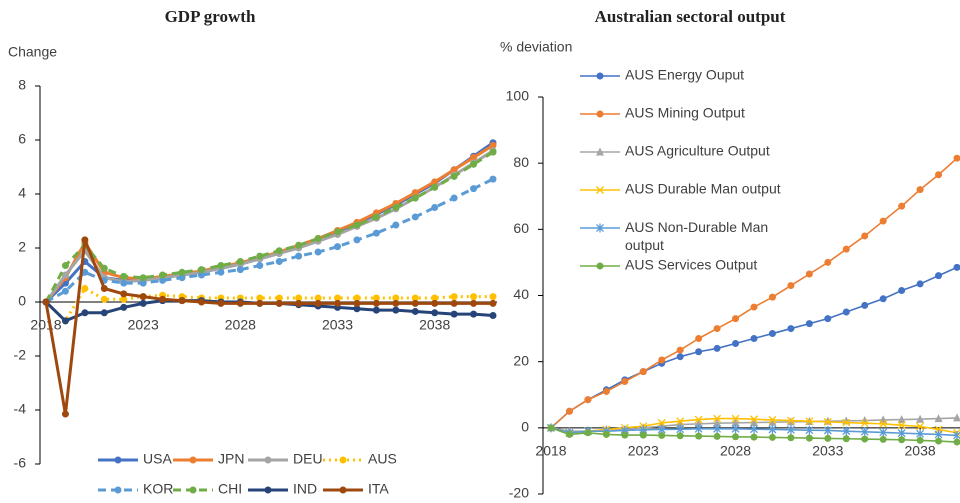  Describe the element at coordinates (240, 325) in the screenshot. I see `x-tick-label: 2028` at that location.